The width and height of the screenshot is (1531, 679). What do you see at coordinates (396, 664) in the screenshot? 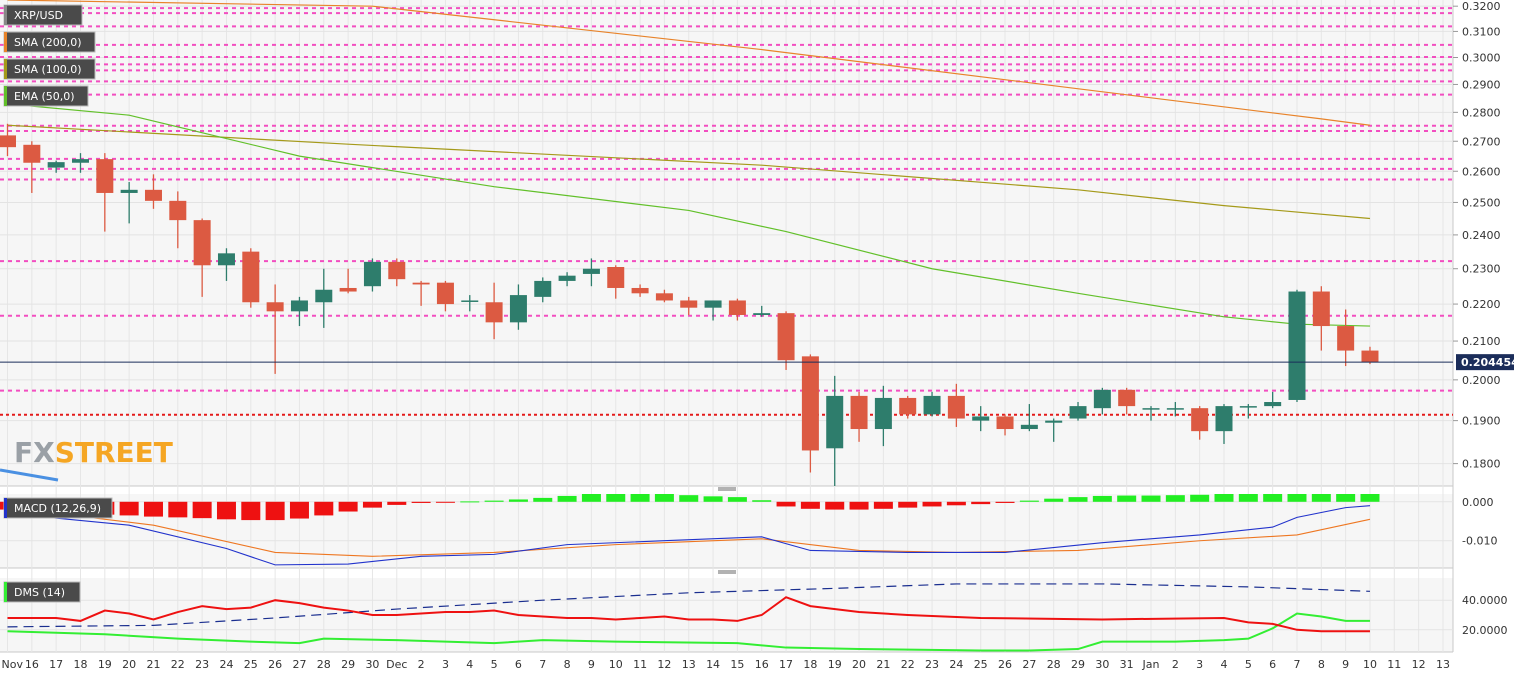
I see `date-tick-label: Dec` at bounding box center [396, 664].